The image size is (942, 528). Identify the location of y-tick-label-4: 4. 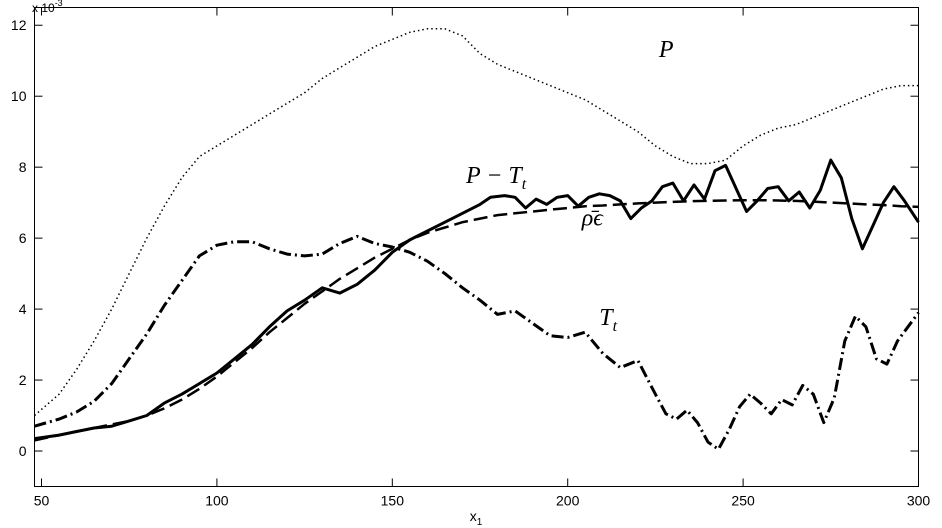
(23, 309).